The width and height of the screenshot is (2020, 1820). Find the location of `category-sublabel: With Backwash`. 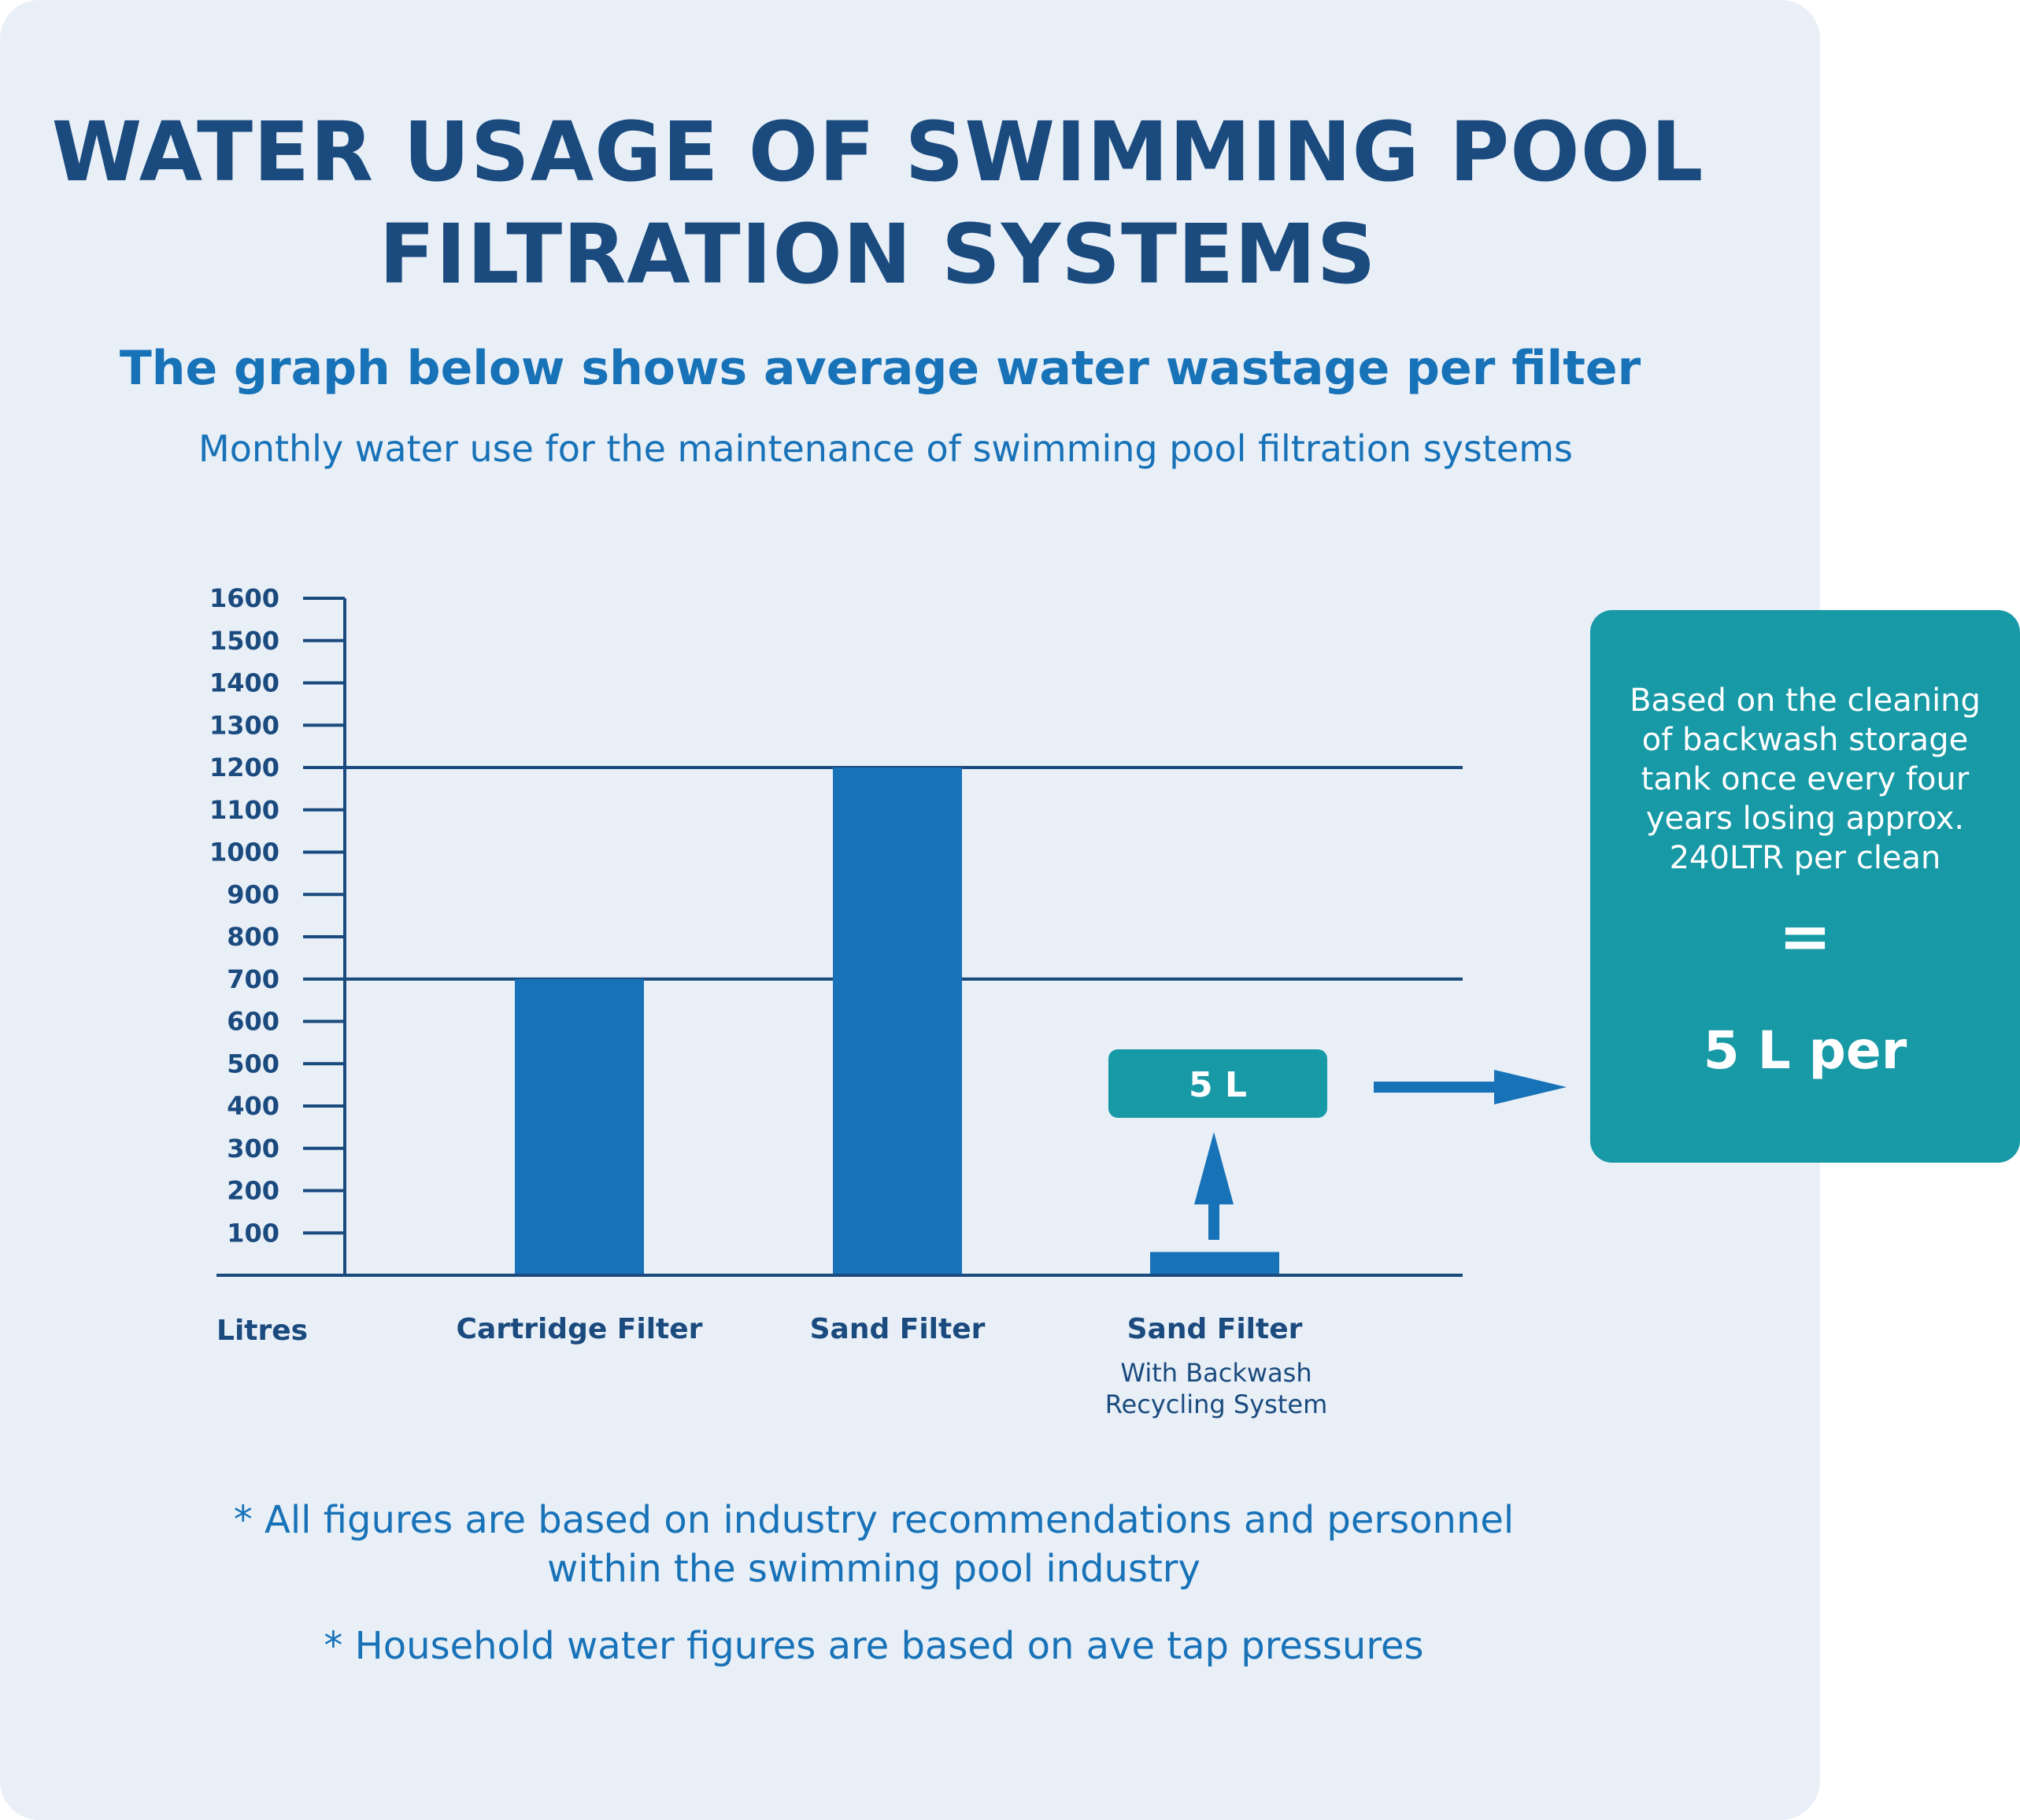

category-sublabel: With Backwash is located at coordinates (1216, 1373).